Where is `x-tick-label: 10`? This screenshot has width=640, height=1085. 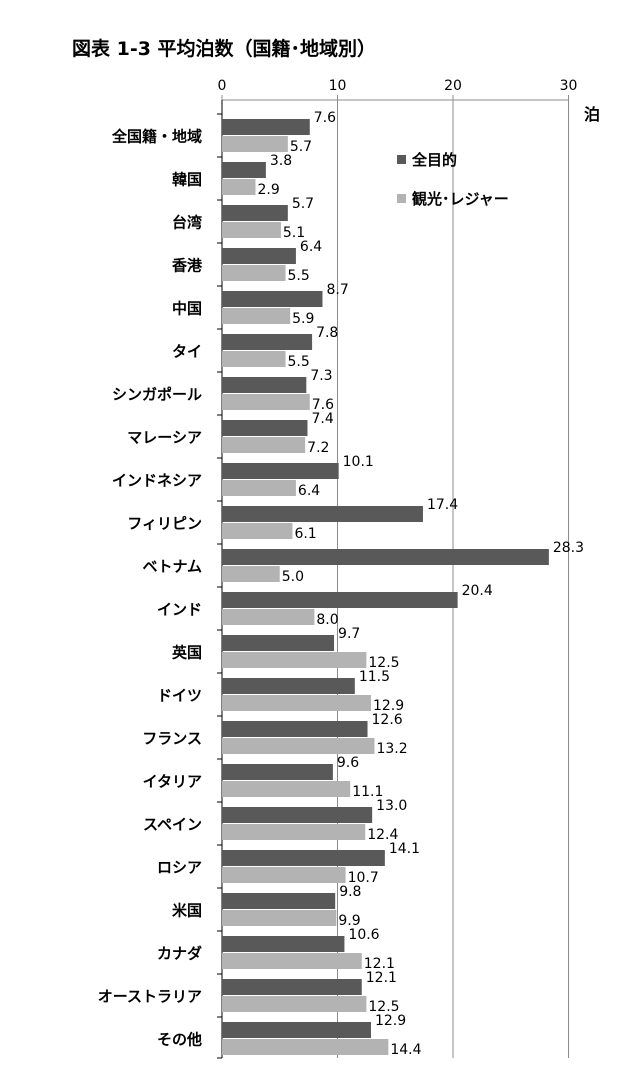
x-tick-label: 10 is located at coordinates (338, 86).